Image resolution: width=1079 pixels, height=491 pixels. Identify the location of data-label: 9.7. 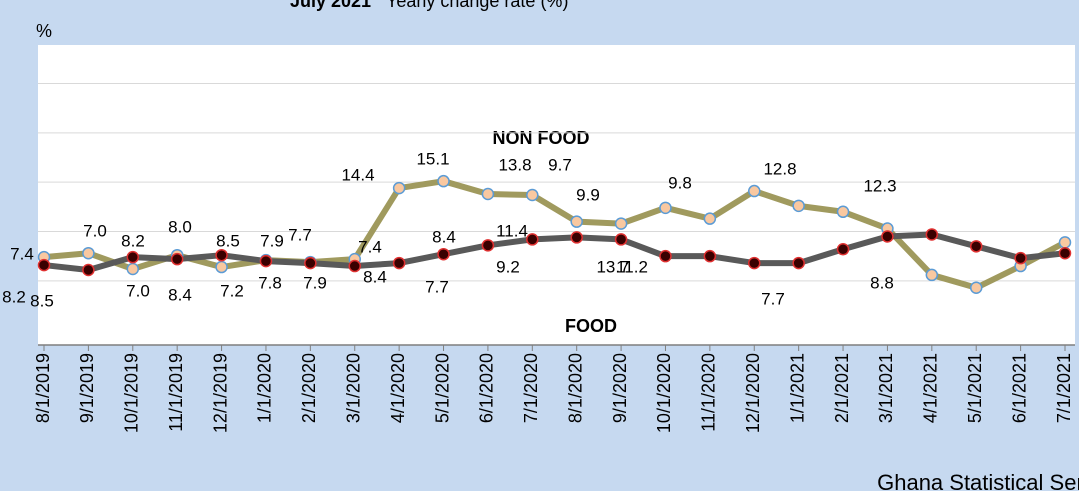
(560, 164).